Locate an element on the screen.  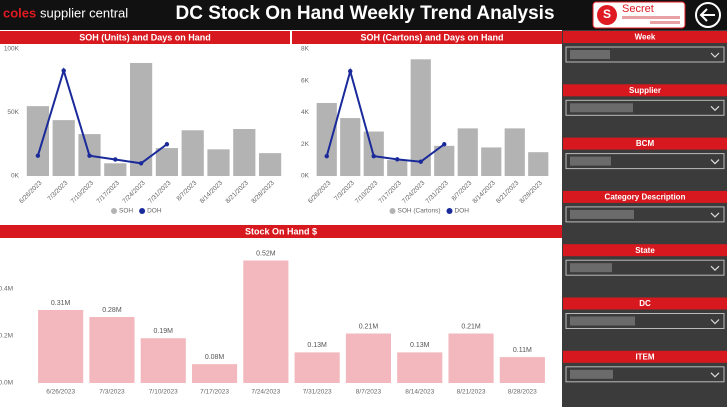
chart-title: SOH (Units) and Days on Hand is located at coordinates (145, 37).